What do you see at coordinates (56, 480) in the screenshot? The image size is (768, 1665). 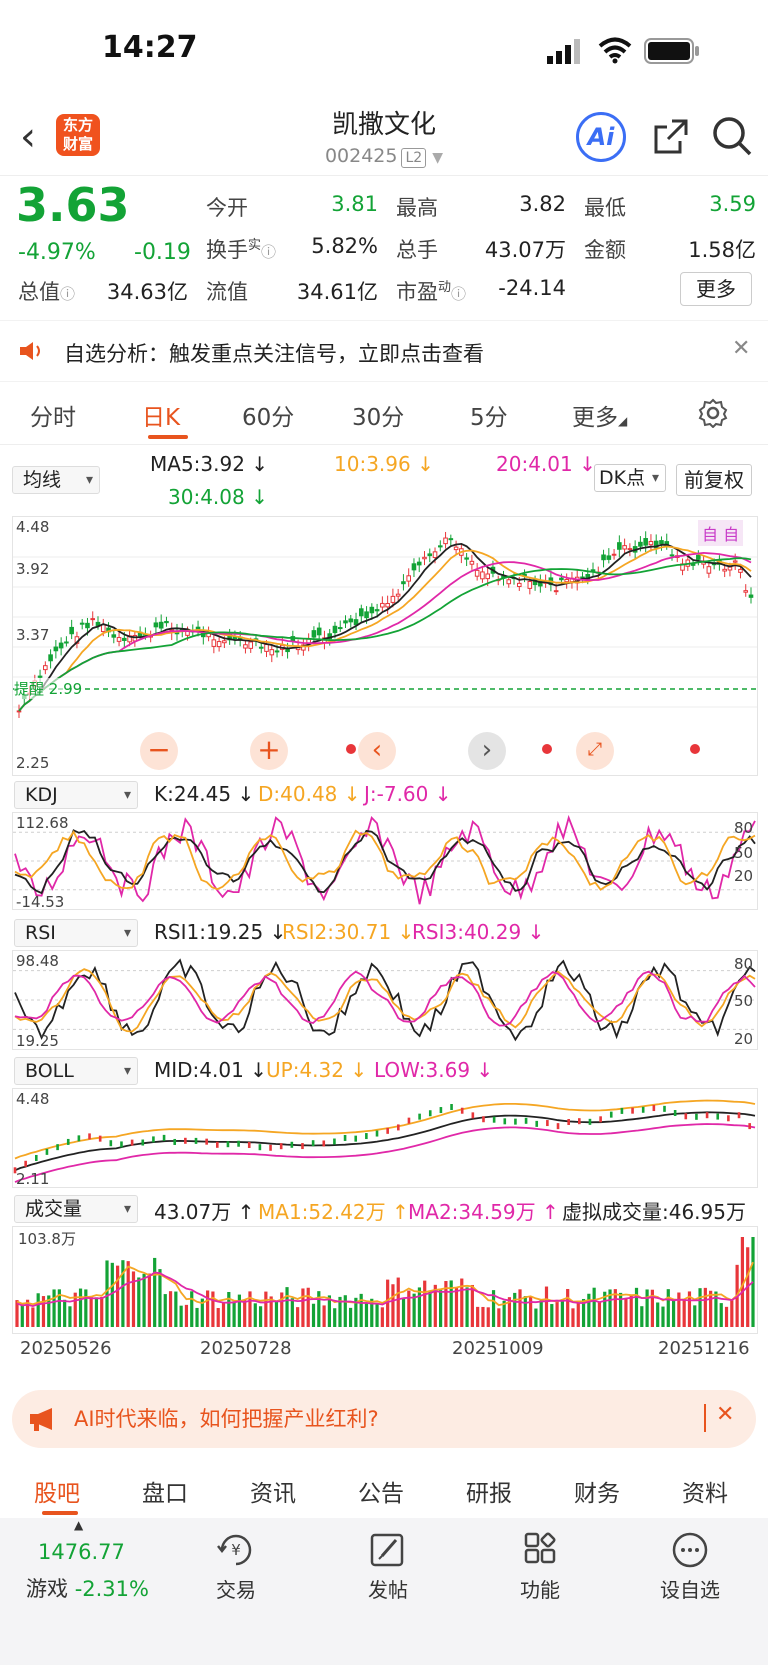 I see `indicator-selector-ma: 均线` at bounding box center [56, 480].